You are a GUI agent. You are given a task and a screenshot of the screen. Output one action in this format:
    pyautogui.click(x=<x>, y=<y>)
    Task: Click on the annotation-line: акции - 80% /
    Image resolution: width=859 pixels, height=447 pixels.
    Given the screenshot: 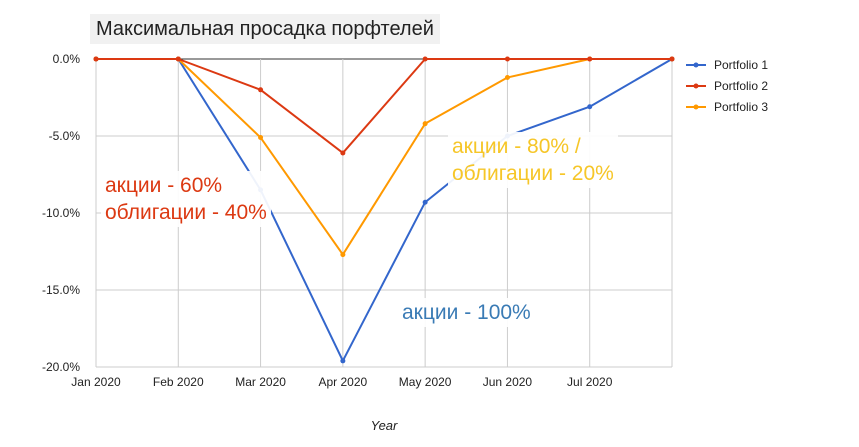 What is the action you would take?
    pyautogui.click(x=516, y=146)
    